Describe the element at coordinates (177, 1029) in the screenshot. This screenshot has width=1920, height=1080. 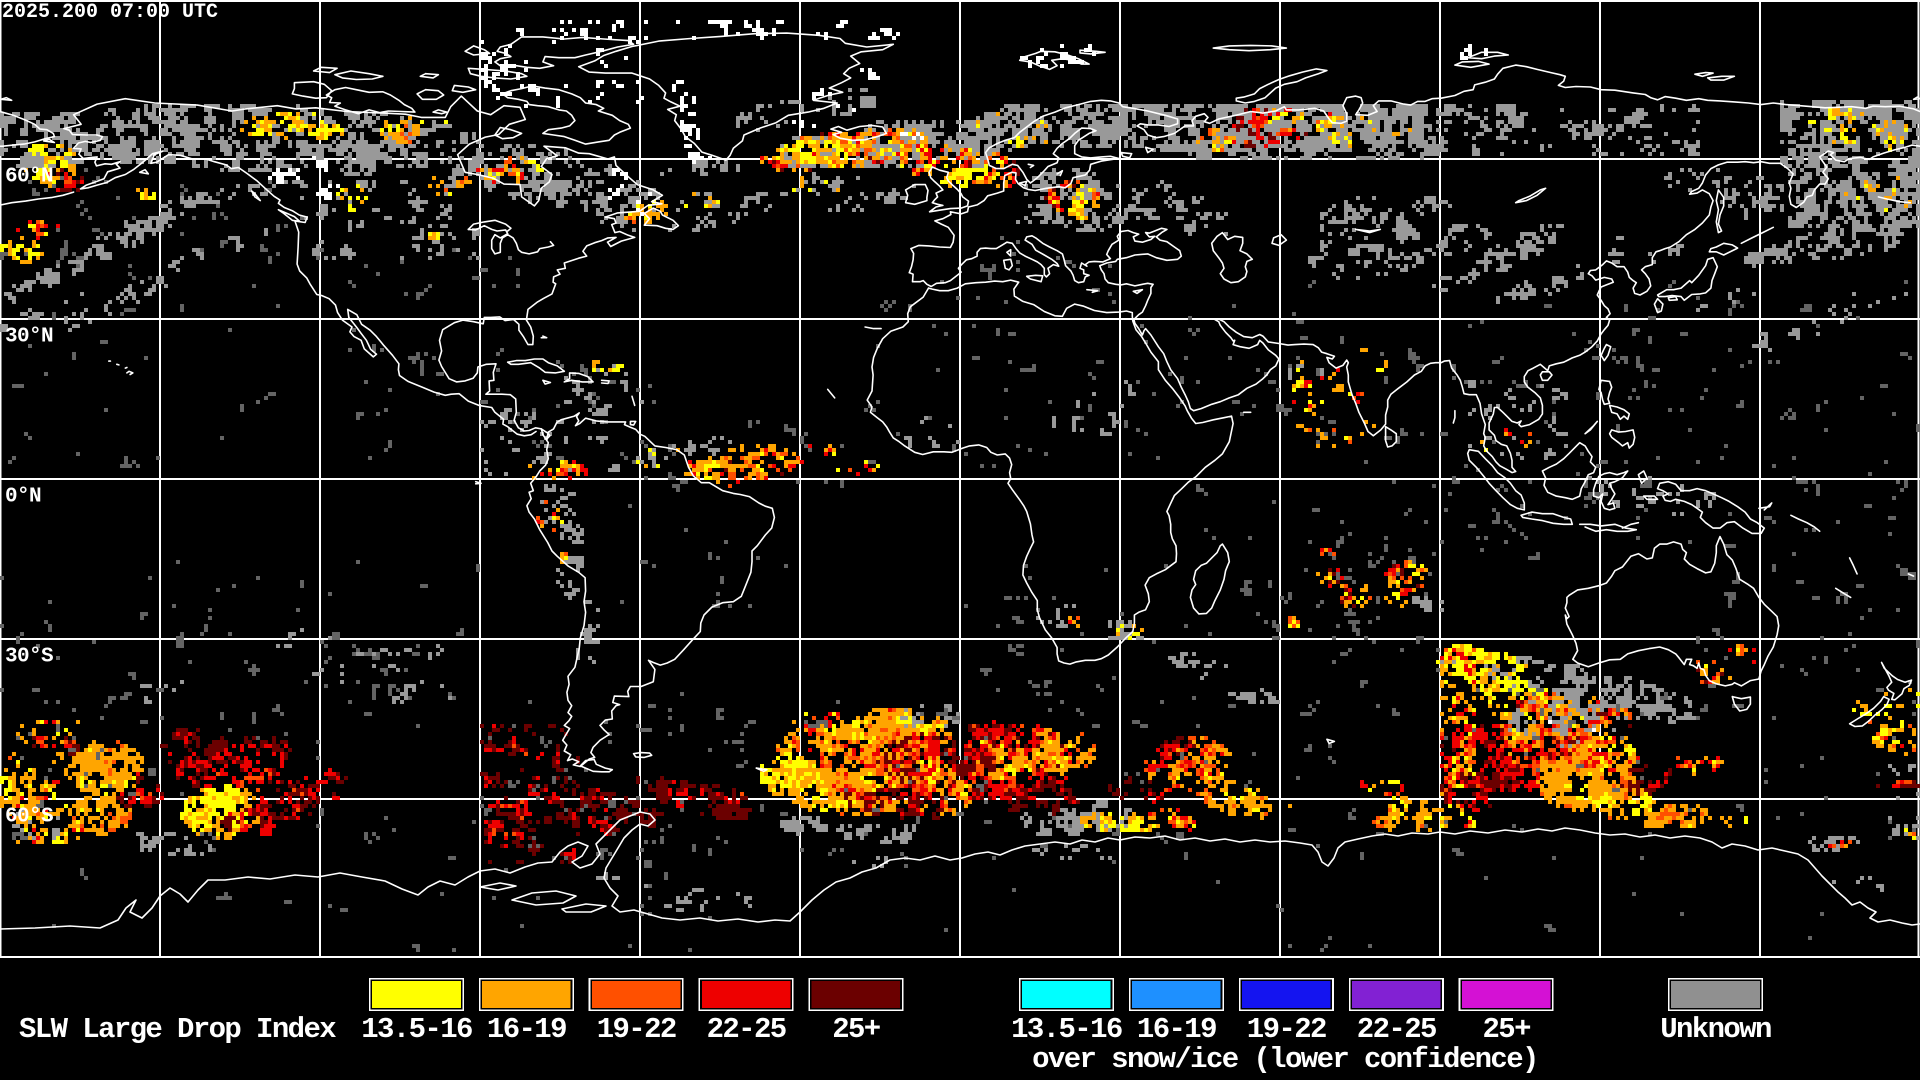
I see `svg-text: SLW Large Drop Index` at that location.